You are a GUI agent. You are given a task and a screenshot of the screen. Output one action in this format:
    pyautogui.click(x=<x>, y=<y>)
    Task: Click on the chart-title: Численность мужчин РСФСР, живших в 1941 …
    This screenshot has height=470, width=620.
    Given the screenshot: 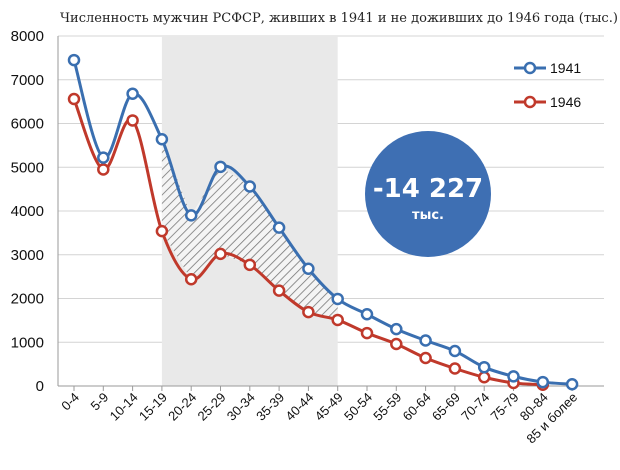 What is the action you would take?
    pyautogui.click(x=339, y=18)
    